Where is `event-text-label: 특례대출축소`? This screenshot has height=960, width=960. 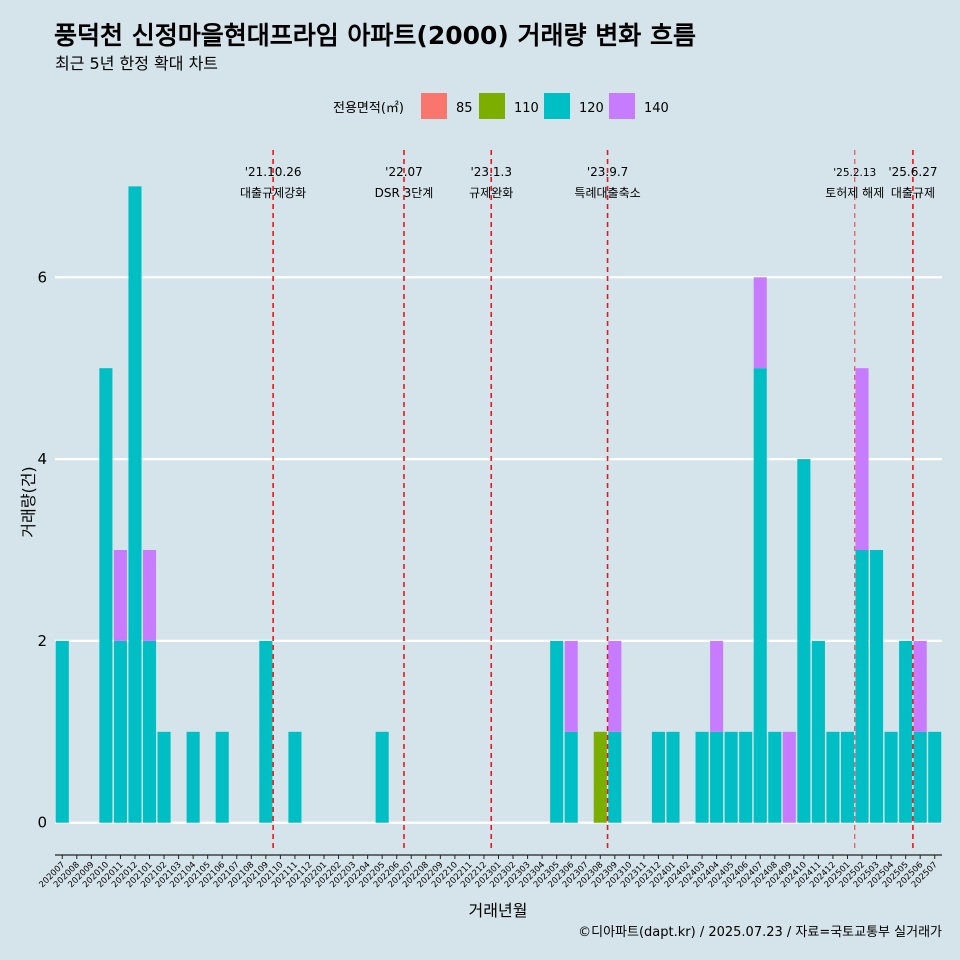
event-text-label: 특례대출축소 is located at coordinates (607, 193).